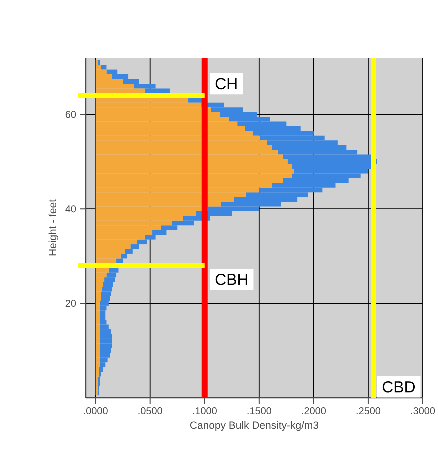 The height and width of the screenshot is (462, 438). Describe the element at coordinates (399, 387) in the screenshot. I see `ref-line-label: CBD` at that location.